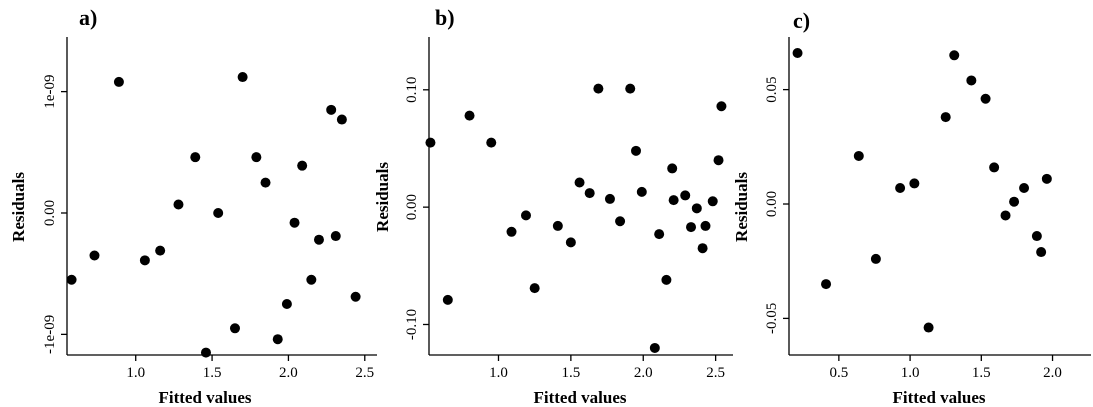  I want to click on x-tick-label-a: 1.0, so click(135, 373).